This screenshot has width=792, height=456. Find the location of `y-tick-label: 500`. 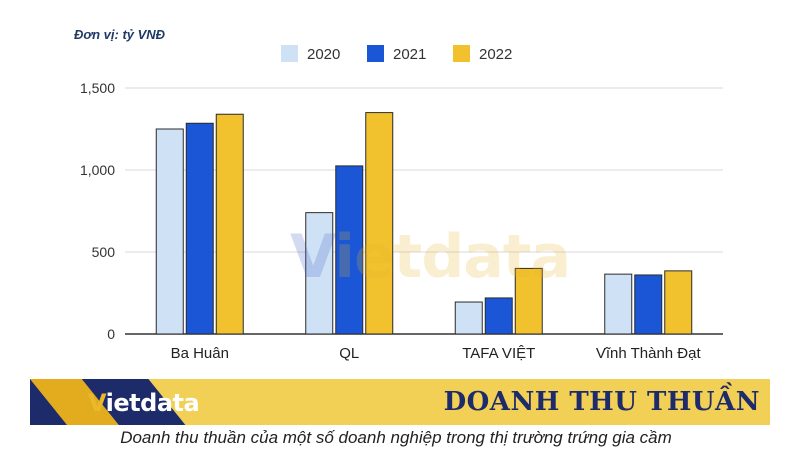

y-tick-label: 500 is located at coordinates (104, 252).